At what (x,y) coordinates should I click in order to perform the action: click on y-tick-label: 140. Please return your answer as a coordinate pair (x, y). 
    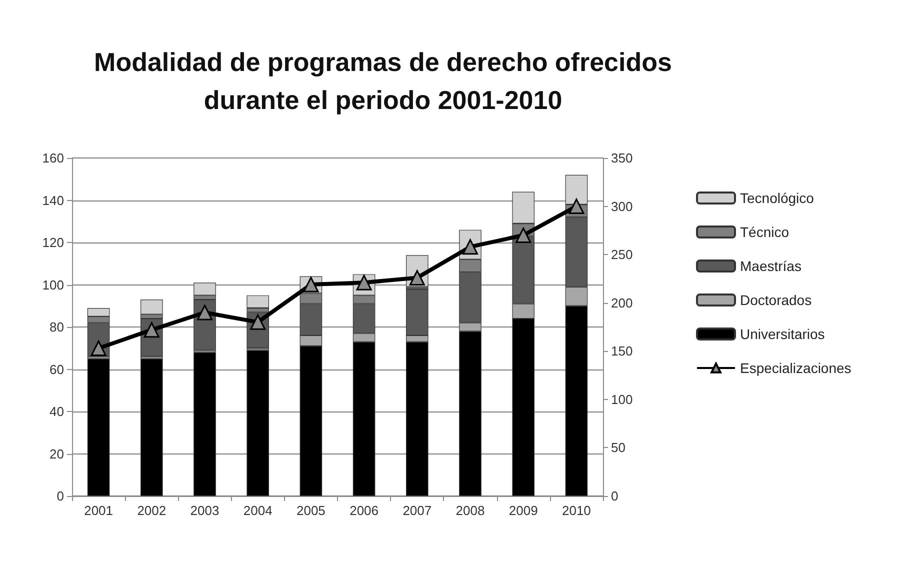
    Looking at the image, I should click on (53, 200).